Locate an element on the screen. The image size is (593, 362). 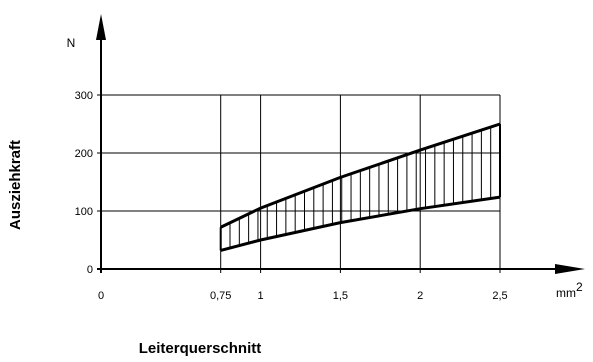
x-tick-label: 2 is located at coordinates (420, 296).